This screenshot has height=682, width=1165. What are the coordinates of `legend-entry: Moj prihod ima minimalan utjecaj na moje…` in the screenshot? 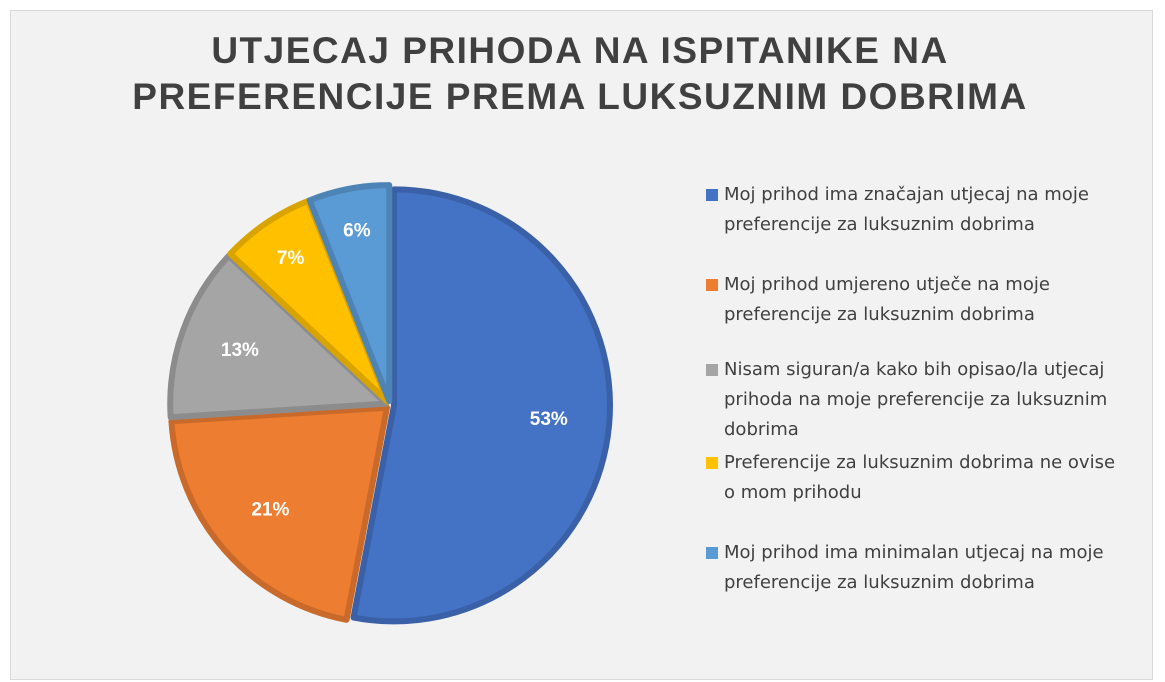 It's located at (916, 568).